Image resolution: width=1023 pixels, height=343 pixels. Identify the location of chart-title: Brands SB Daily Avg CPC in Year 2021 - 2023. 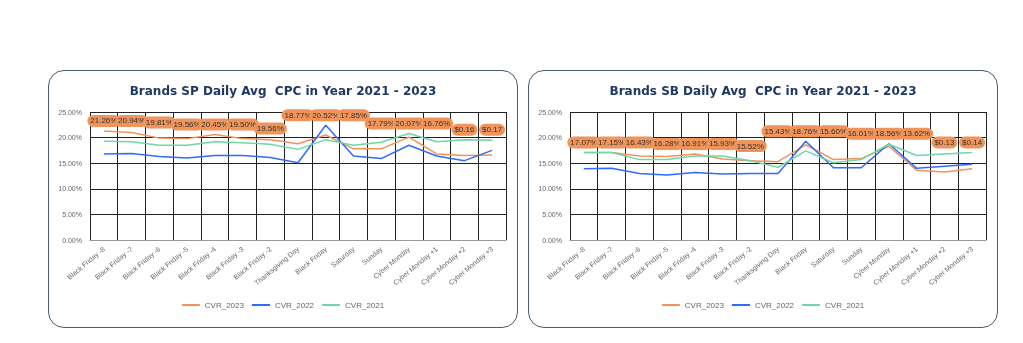
(763, 91).